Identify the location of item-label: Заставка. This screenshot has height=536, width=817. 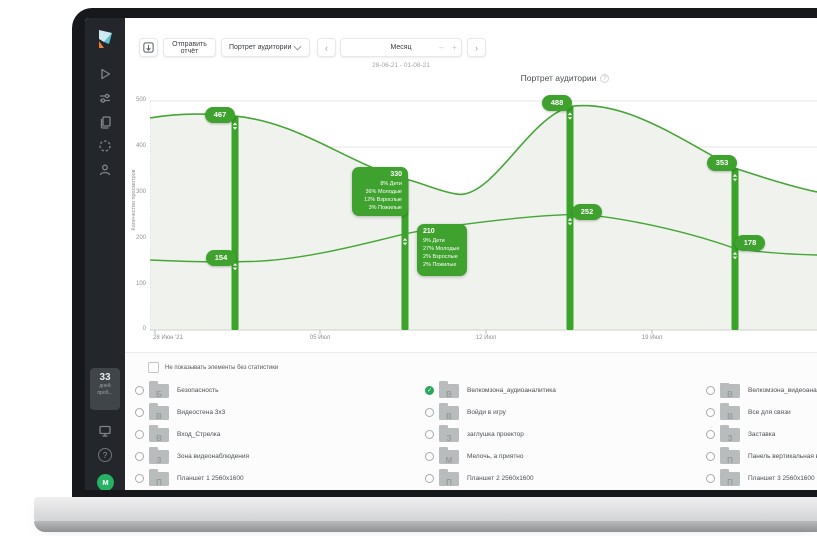
(762, 434).